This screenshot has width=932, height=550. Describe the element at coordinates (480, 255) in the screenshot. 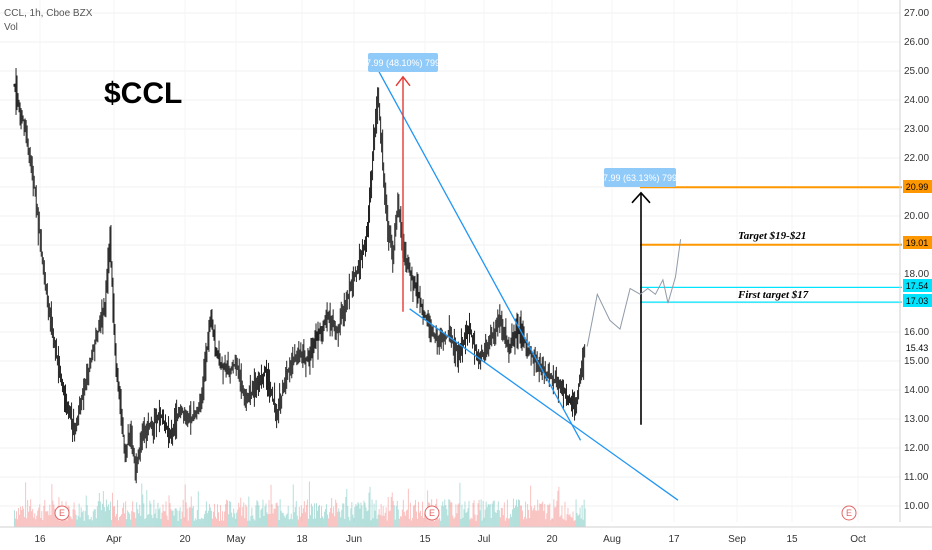

I see `wedge-upper-line` at that location.